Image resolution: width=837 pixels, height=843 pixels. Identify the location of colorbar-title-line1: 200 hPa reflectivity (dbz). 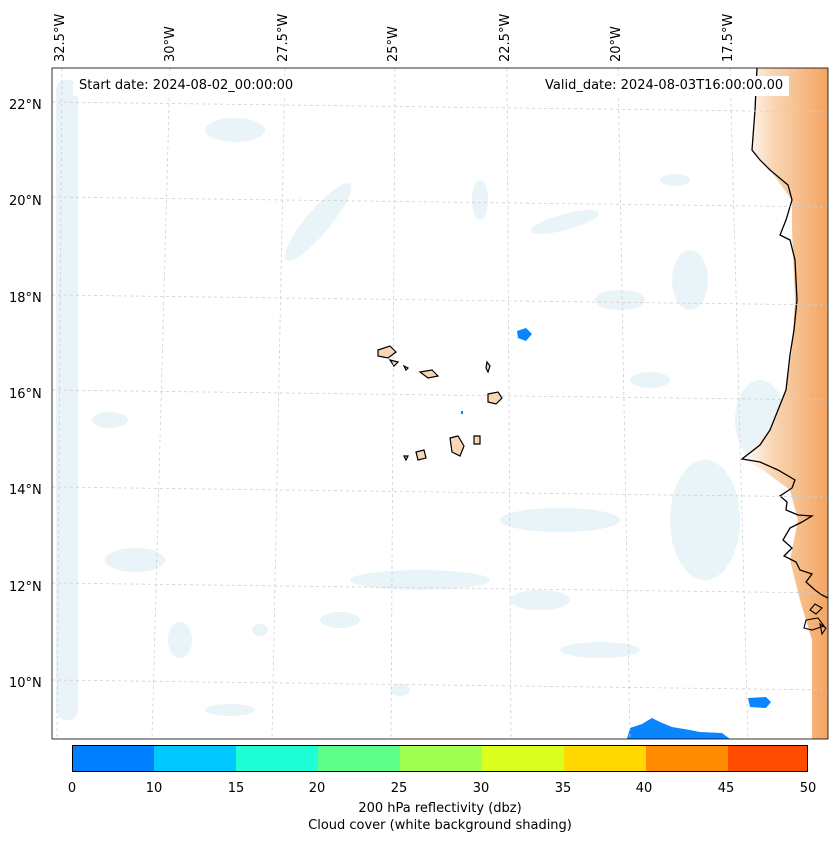
(440, 808).